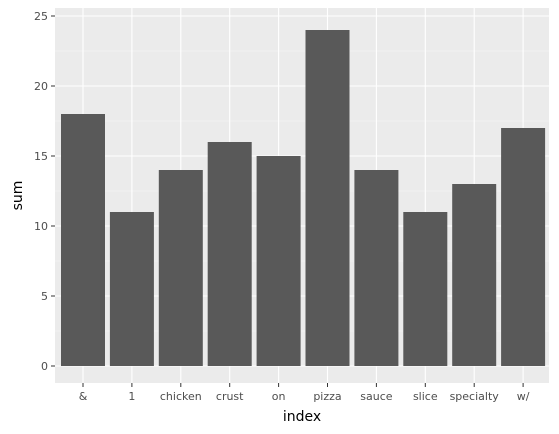 The image size is (559, 434). I want to click on x-tick-label: pizza, so click(327, 396).